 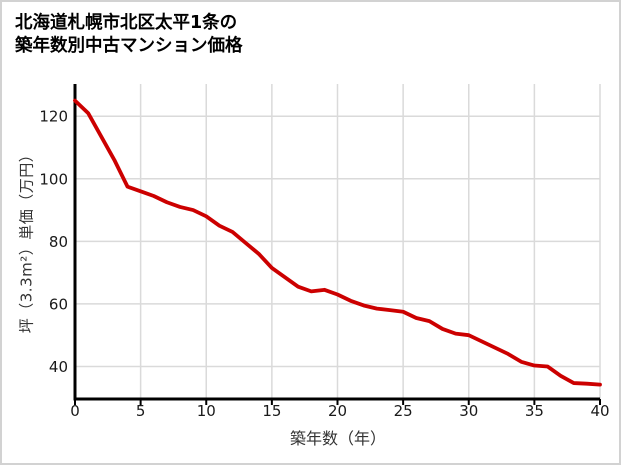 What do you see at coordinates (468, 411) in the screenshot?
I see `x-tick-label: 30` at bounding box center [468, 411].